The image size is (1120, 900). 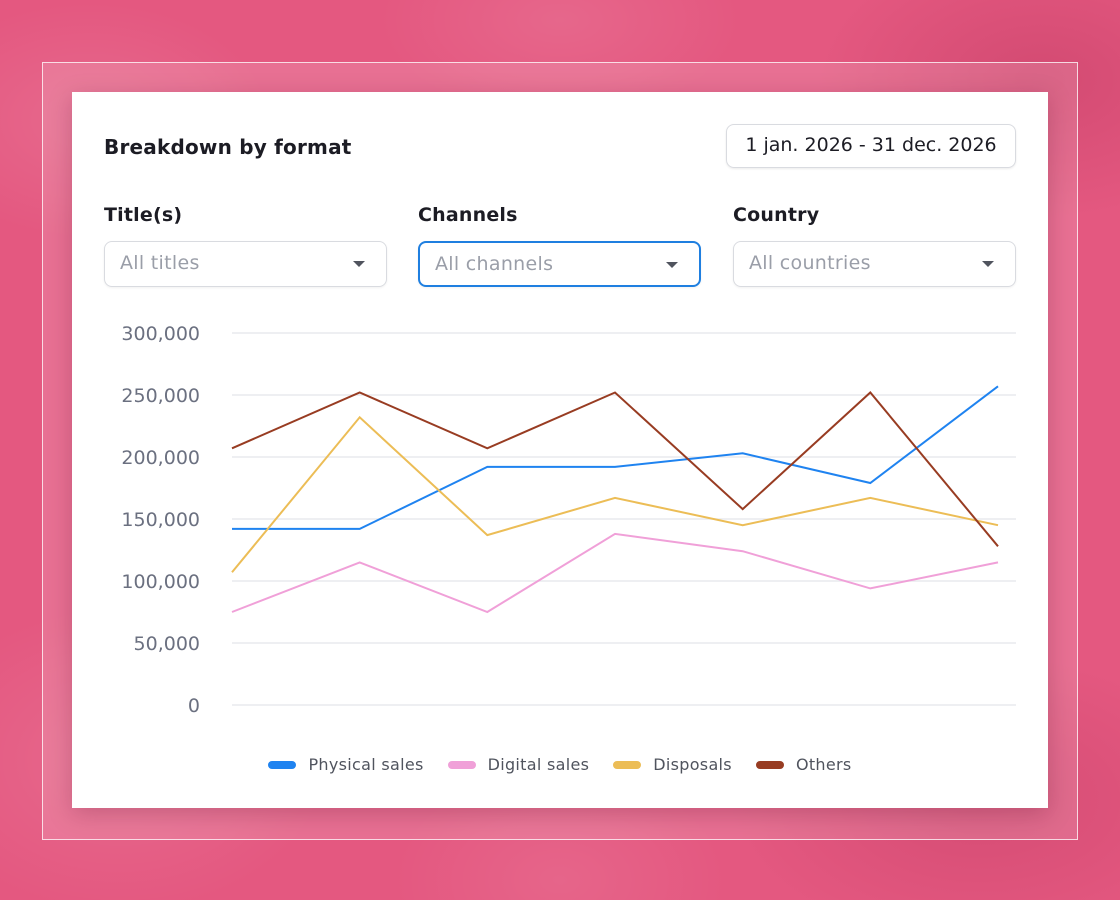 I want to click on card-title: Breakdown by format, so click(x=228, y=147).